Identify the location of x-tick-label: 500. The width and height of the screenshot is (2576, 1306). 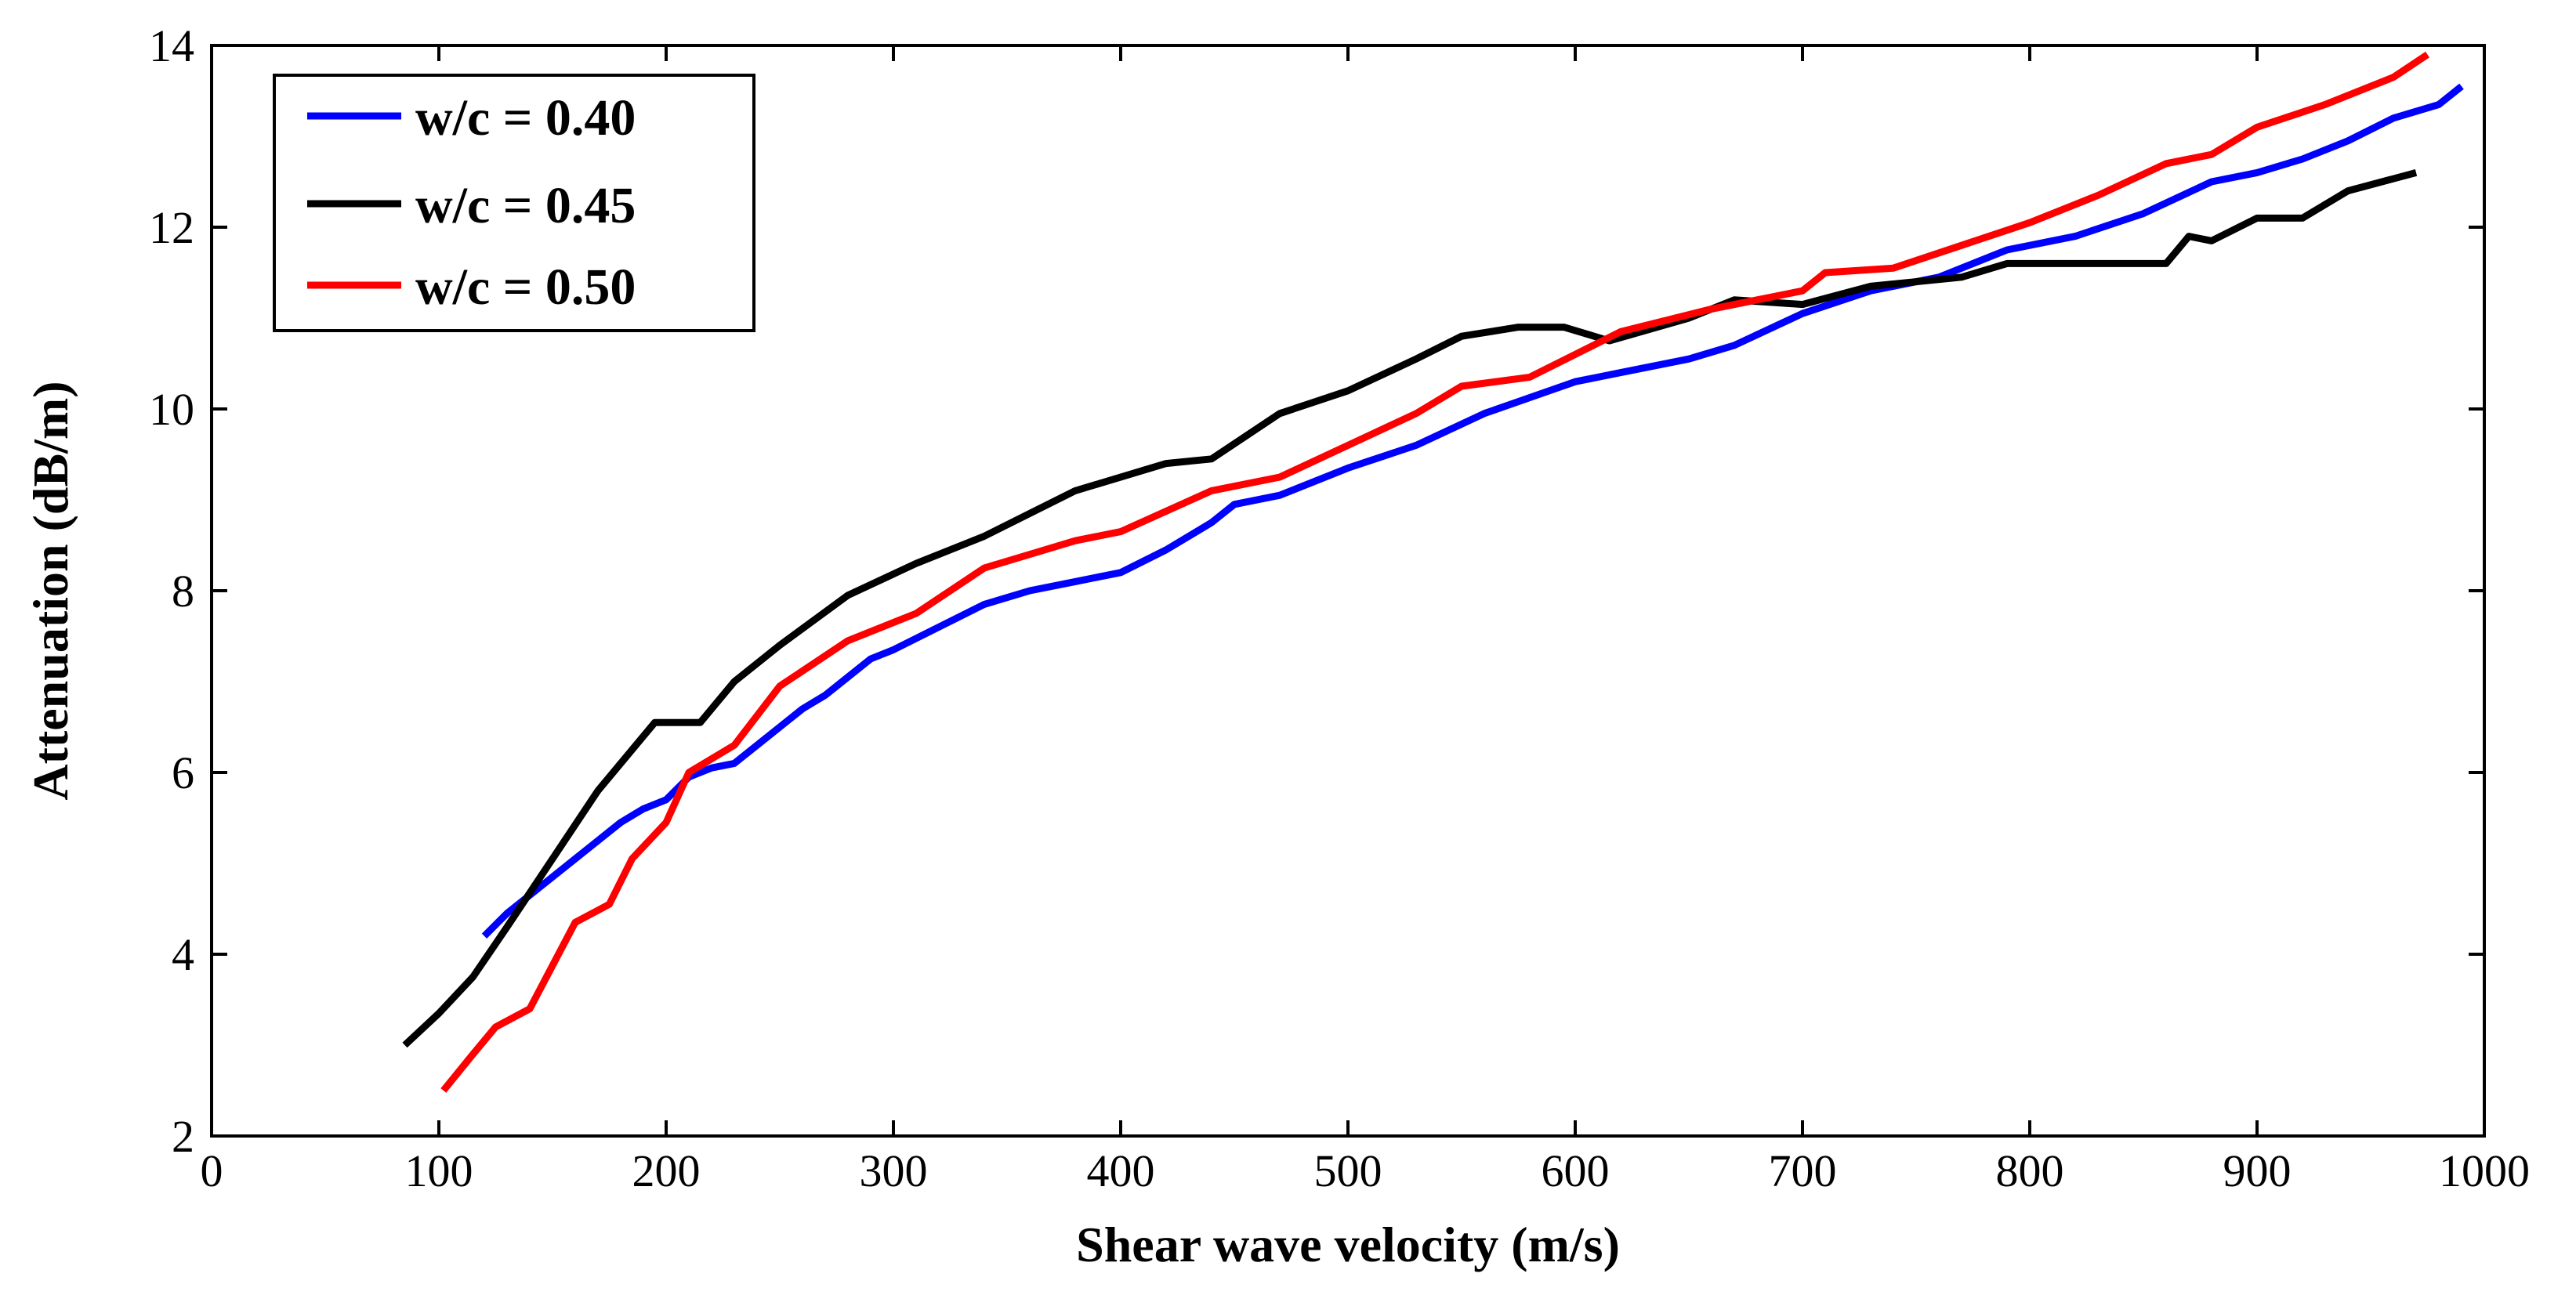
(1348, 1171).